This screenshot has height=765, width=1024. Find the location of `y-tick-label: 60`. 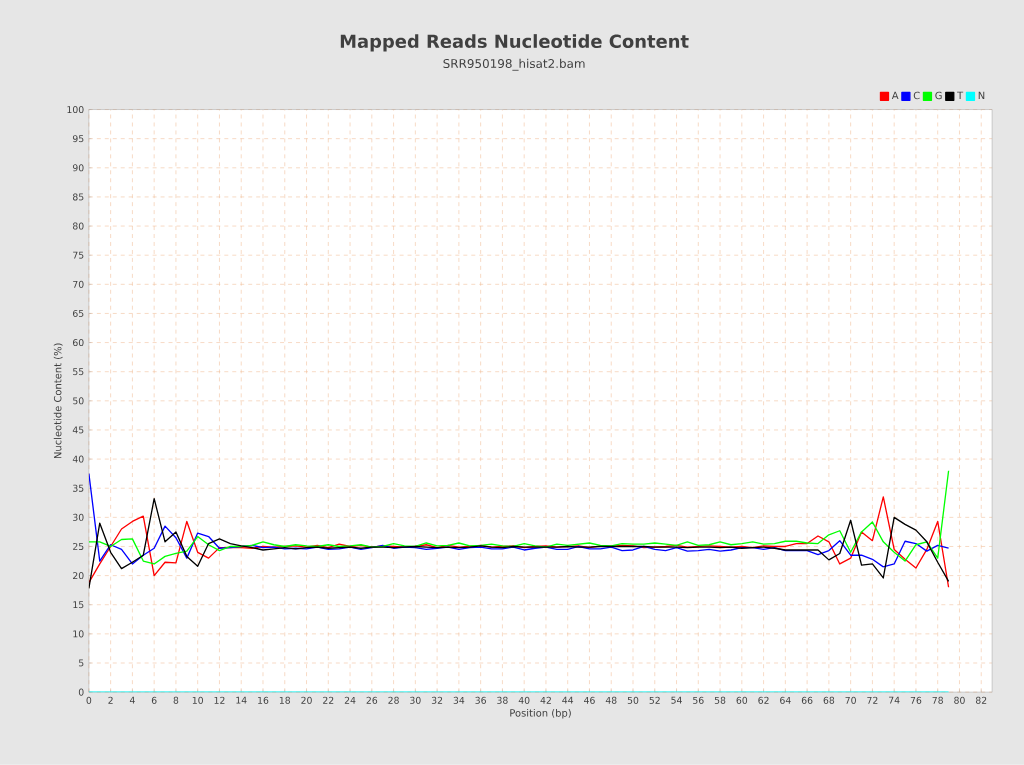

y-tick-label: 60 is located at coordinates (78, 343).